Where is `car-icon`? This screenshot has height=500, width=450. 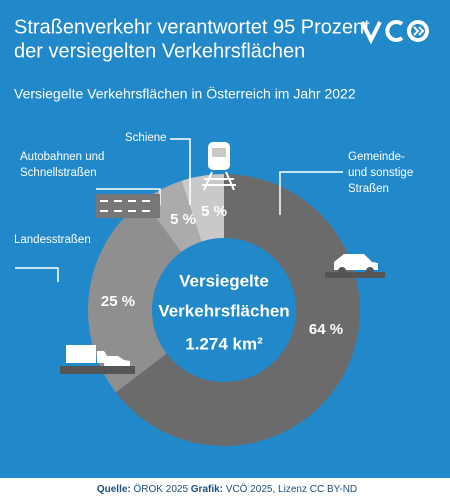
car-icon is located at coordinates (355, 266).